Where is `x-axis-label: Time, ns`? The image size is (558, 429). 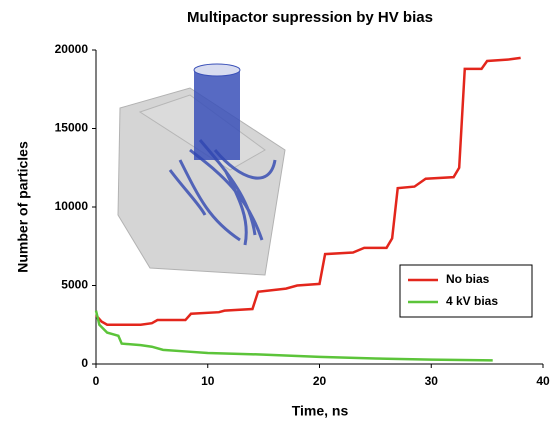 x-axis-label: Time, ns is located at coordinates (320, 411).